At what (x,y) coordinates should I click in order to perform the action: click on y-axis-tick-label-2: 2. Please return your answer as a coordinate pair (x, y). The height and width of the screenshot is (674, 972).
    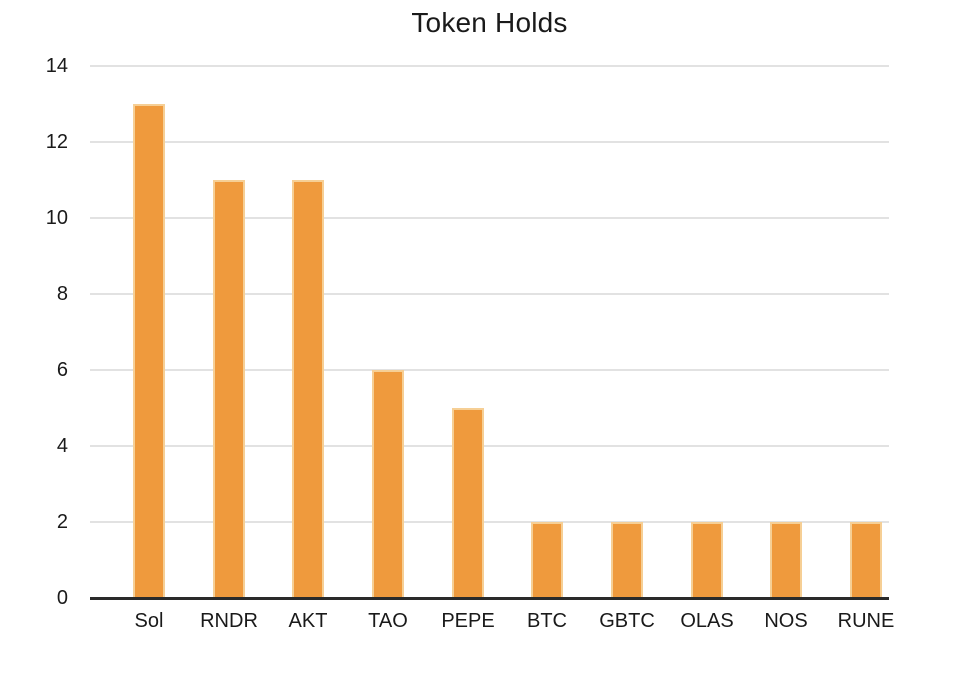
    Looking at the image, I should click on (62, 522).